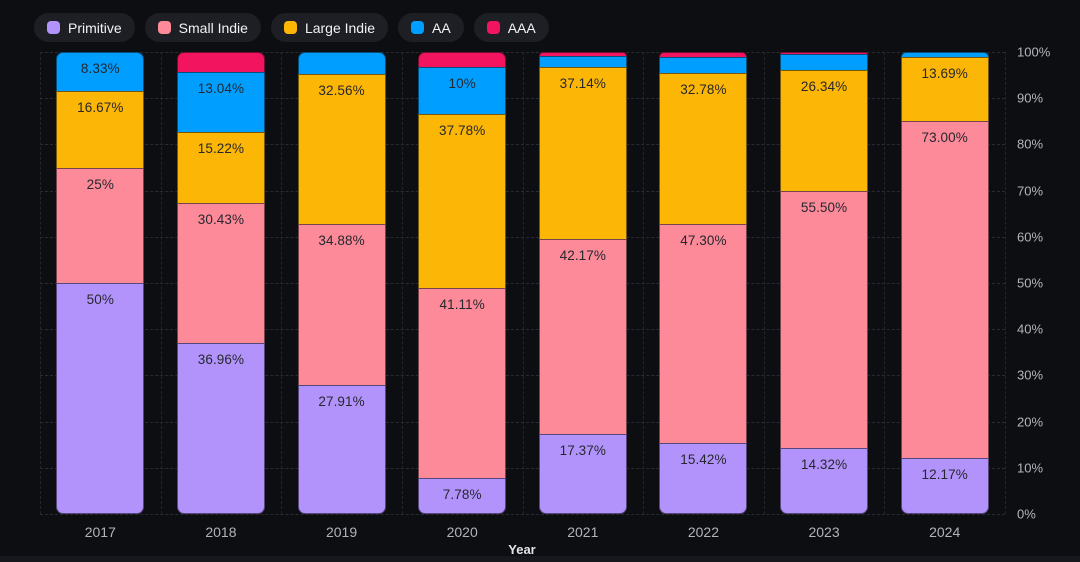 The height and width of the screenshot is (562, 1080). I want to click on segment-value-label: 8.33%, so click(100, 69).